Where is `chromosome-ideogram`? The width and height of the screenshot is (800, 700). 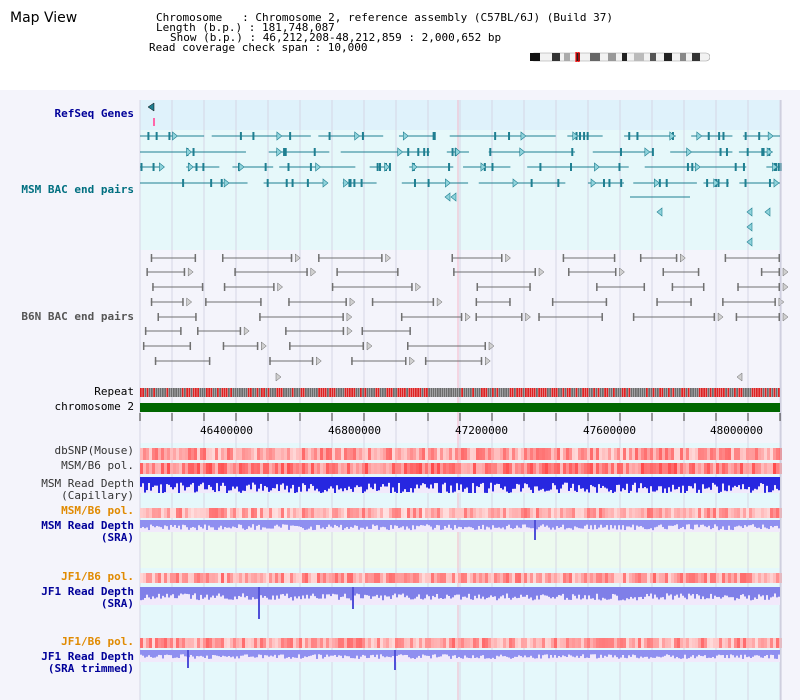
chromosome-ideogram is located at coordinates (620, 57).